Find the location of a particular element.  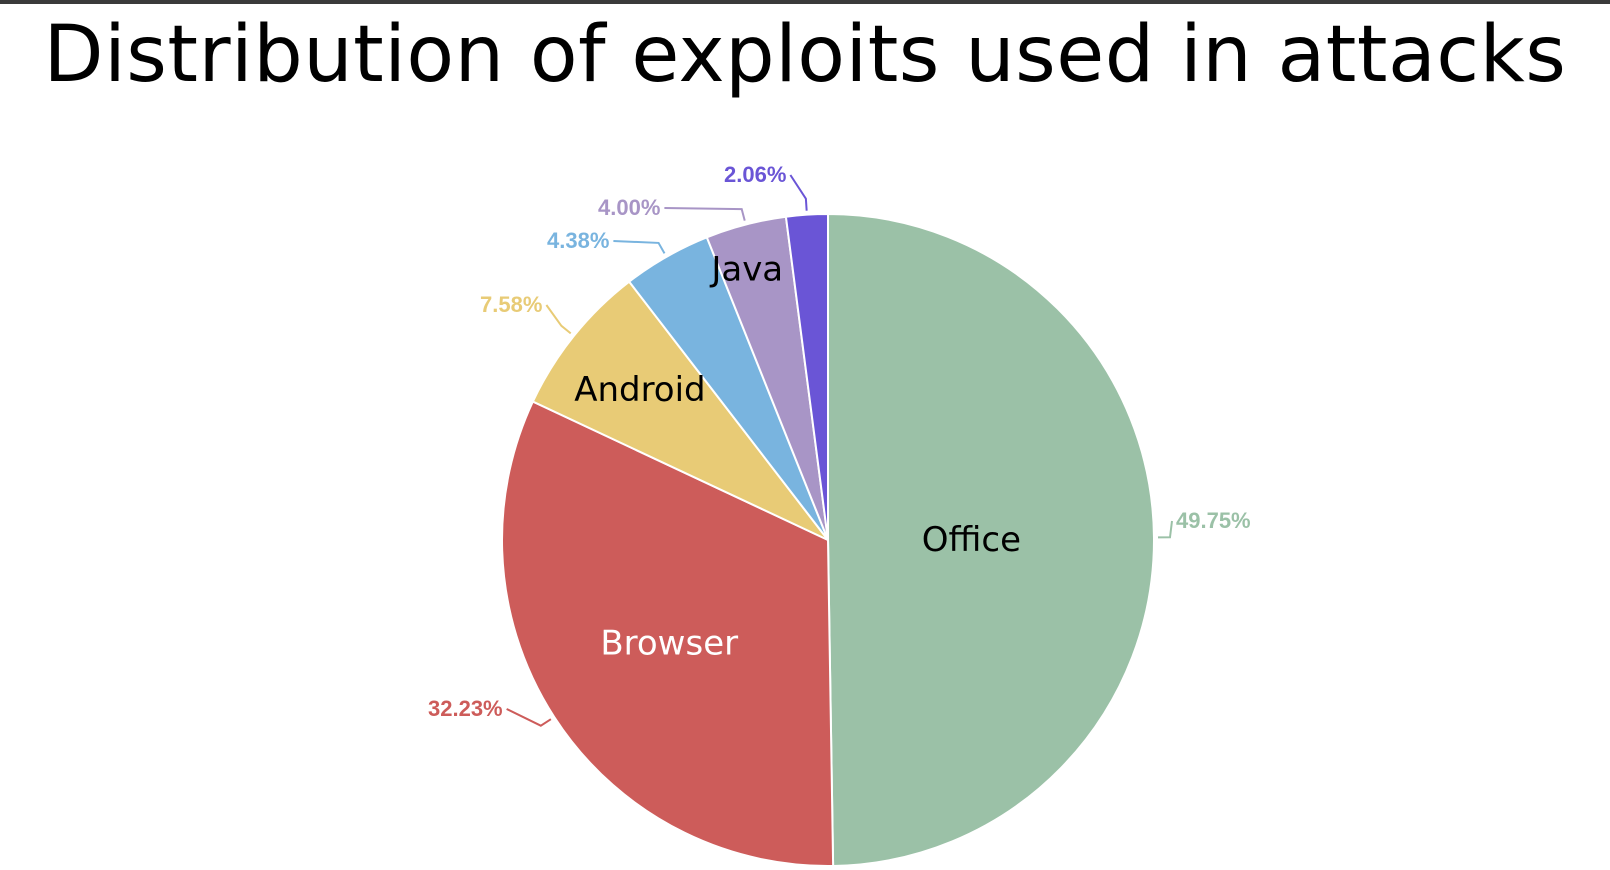

percent-label: 4.00% is located at coordinates (629, 207).